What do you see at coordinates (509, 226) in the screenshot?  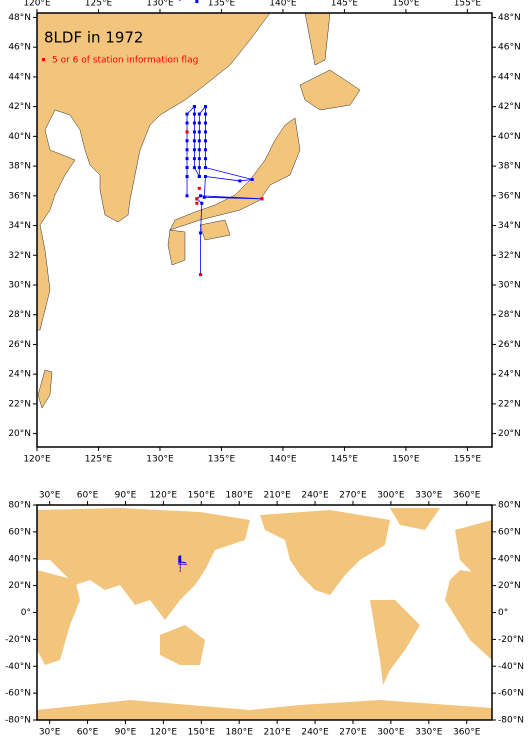 I see `lat-tick-label: 34°N` at bounding box center [509, 226].